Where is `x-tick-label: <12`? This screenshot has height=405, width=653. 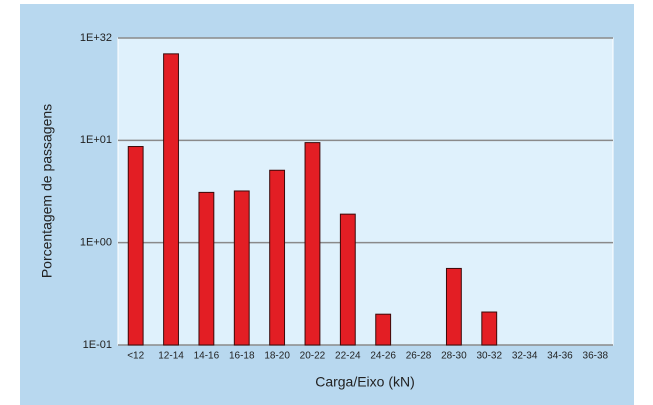 x-tick-label: <12 is located at coordinates (135, 356).